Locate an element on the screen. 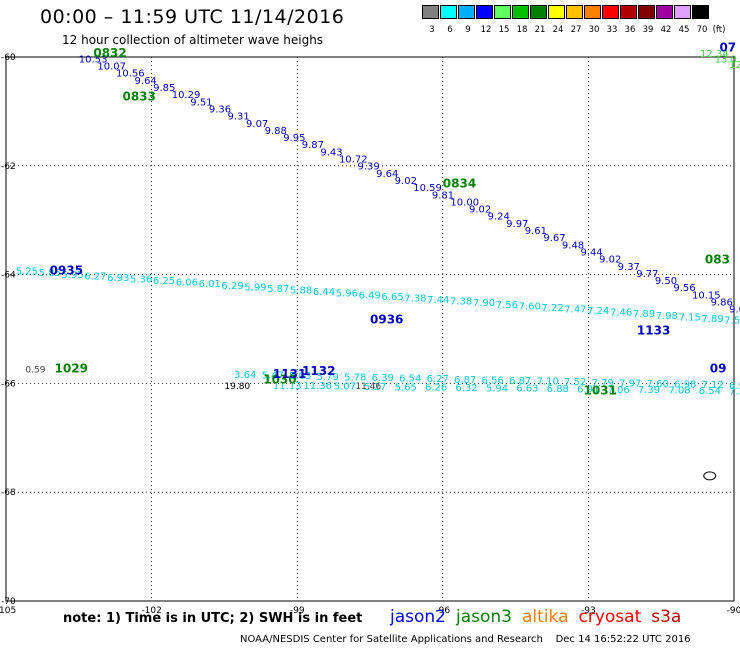 This screenshot has width=740, height=650. wave-height-value: 5.99 is located at coordinates (255, 287).